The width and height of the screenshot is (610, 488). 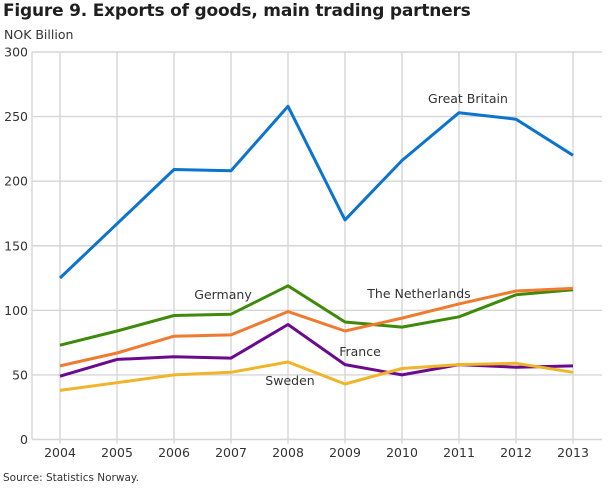 I want to click on y-tick-label: 250, so click(x=16, y=116).